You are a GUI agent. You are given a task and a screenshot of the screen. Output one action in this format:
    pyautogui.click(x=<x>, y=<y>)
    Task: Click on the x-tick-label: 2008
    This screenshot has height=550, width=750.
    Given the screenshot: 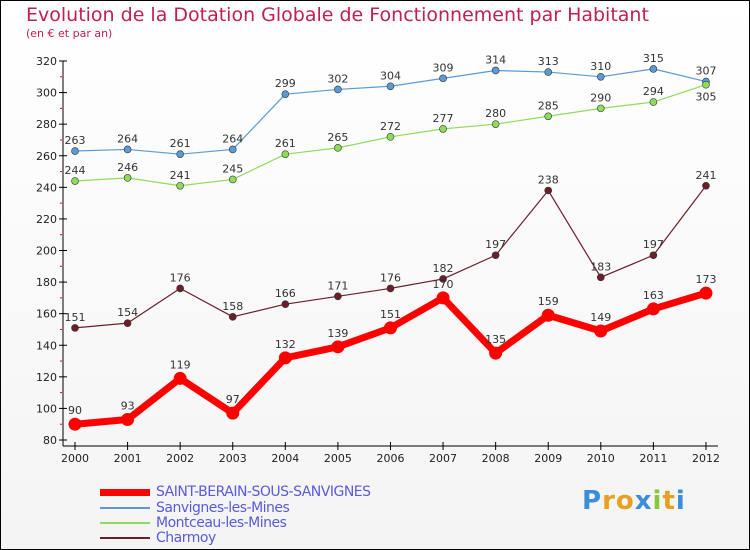 What is the action you would take?
    pyautogui.click(x=496, y=458)
    